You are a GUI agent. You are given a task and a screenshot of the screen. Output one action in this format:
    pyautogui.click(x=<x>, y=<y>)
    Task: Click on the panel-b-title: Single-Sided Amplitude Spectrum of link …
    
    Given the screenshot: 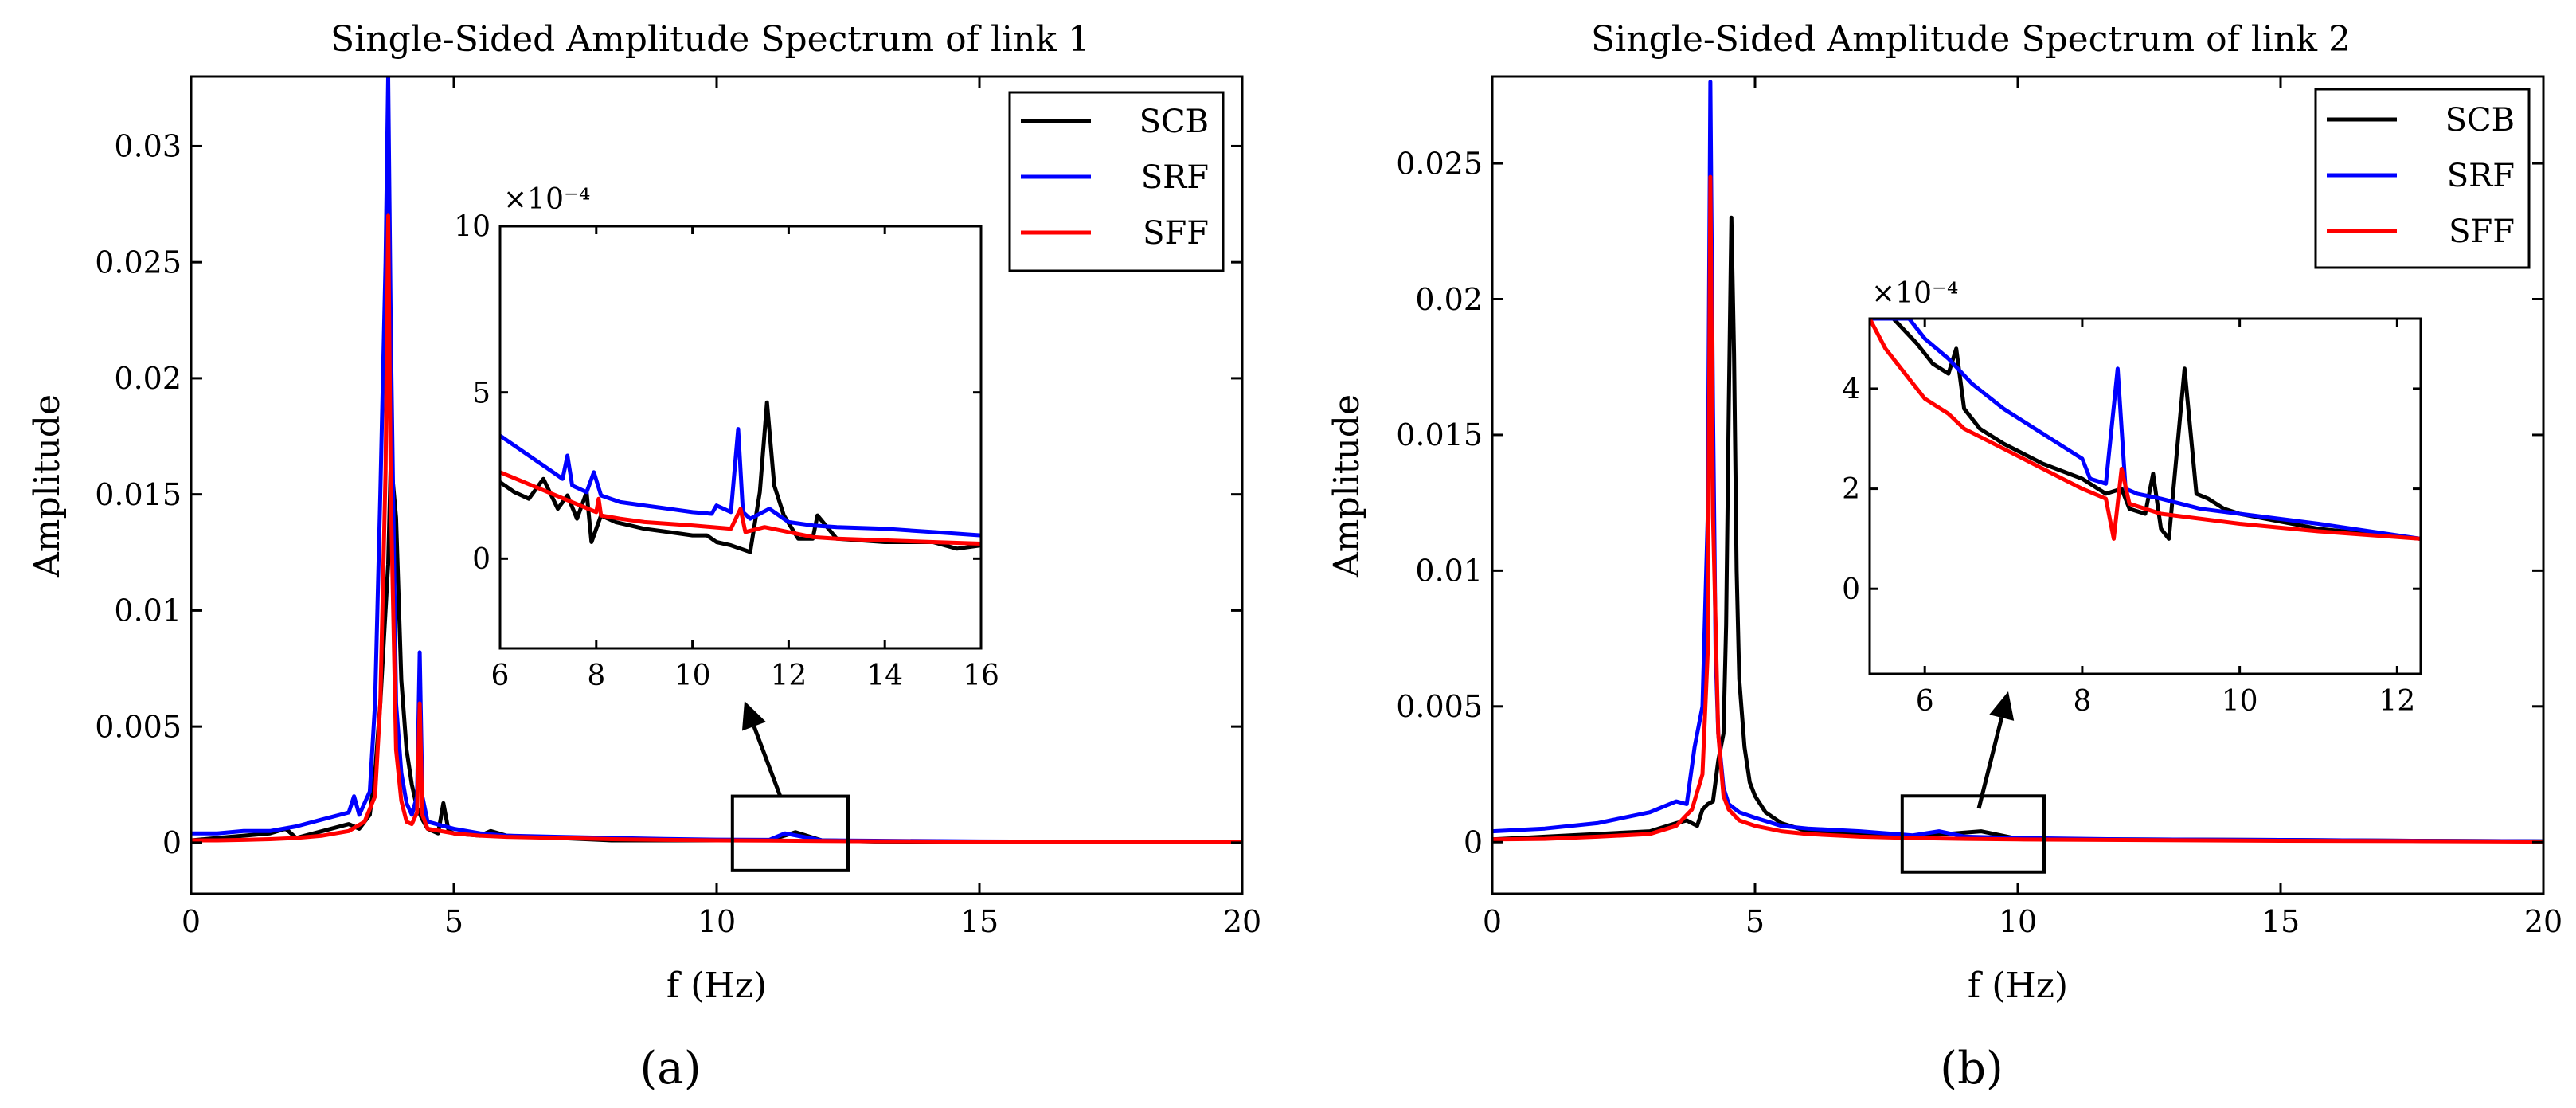 What is the action you would take?
    pyautogui.click(x=1971, y=39)
    